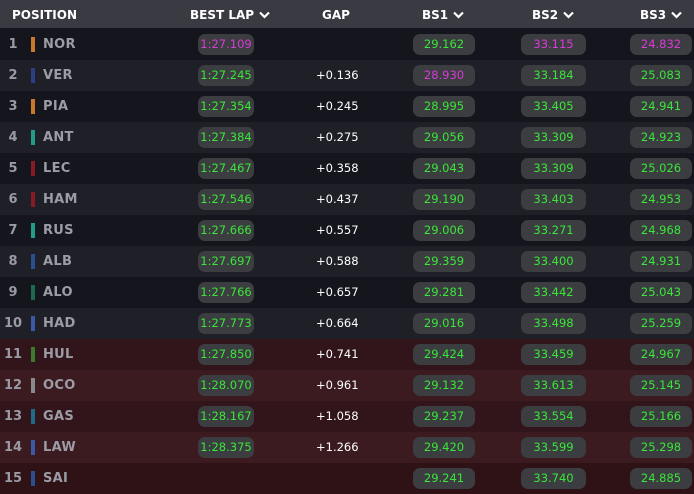  Describe the element at coordinates (553, 416) in the screenshot. I see `sector-2-time: 33.554` at that location.